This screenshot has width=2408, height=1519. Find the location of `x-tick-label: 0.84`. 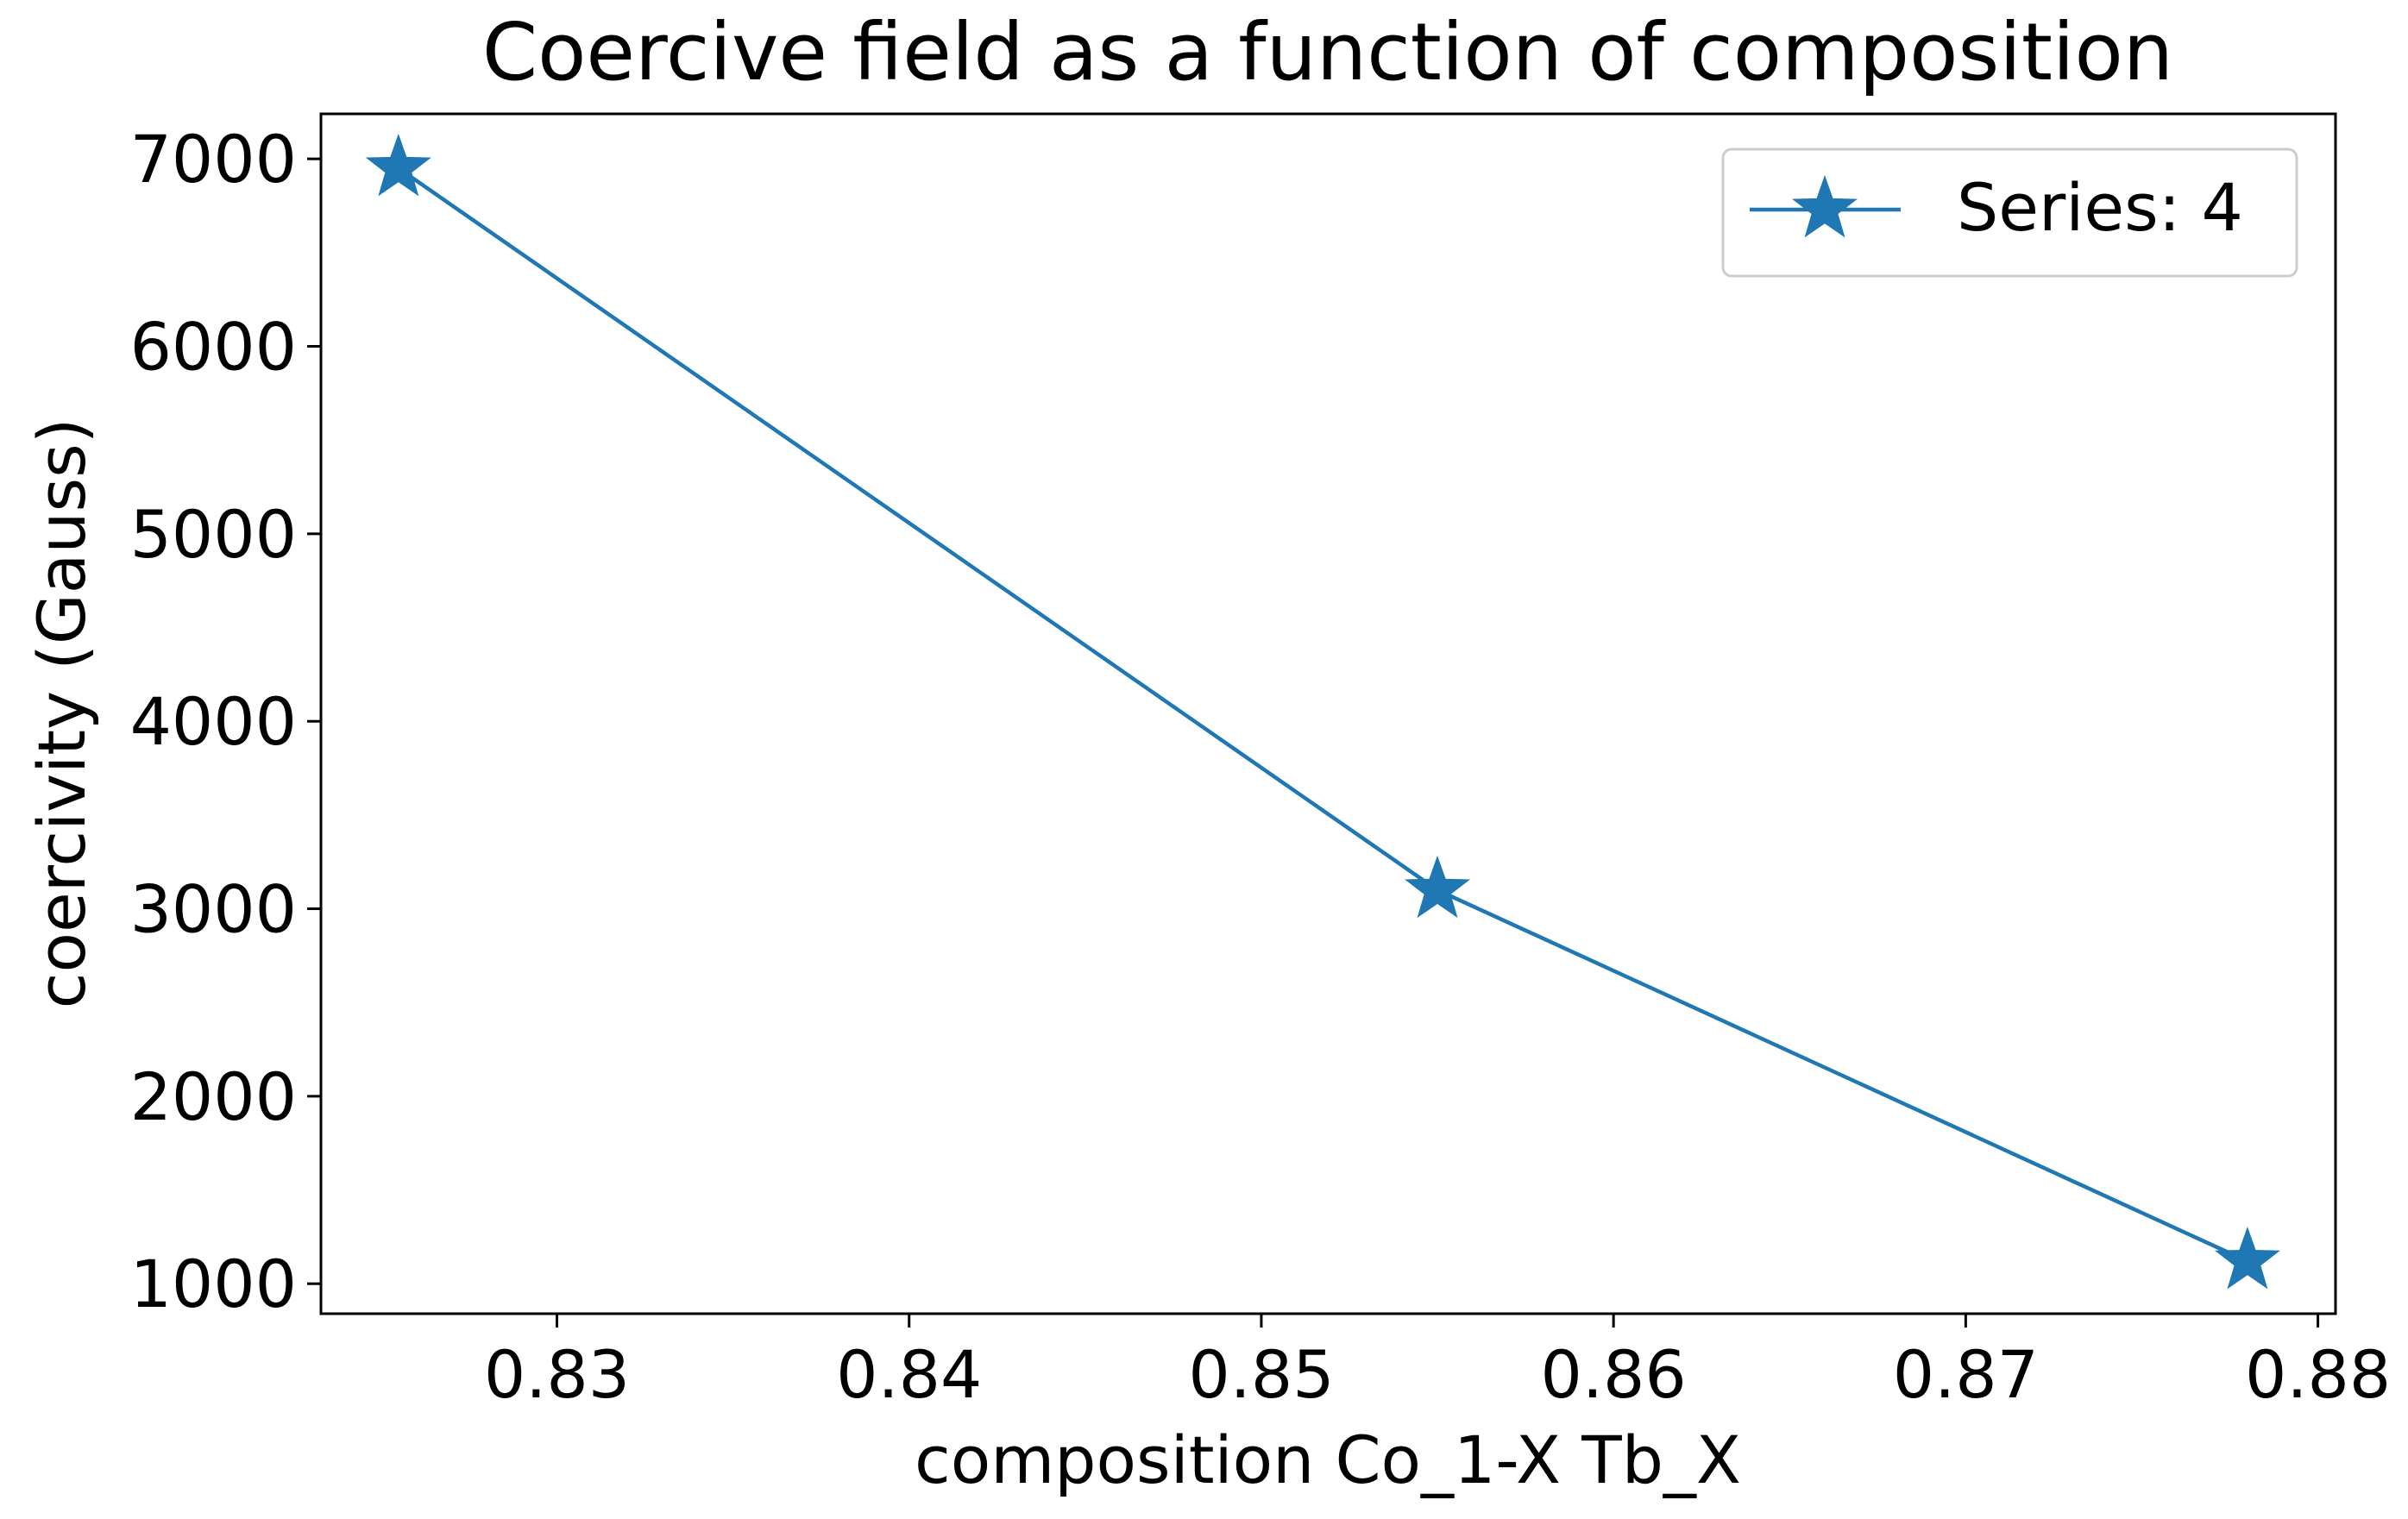

x-tick-label: 0.84 is located at coordinates (909, 1374).